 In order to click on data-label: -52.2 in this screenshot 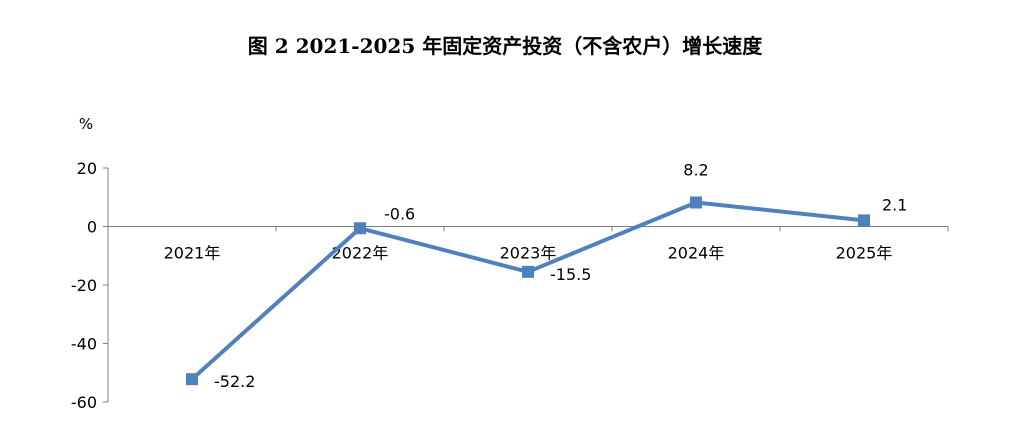, I will do `click(234, 381)`.